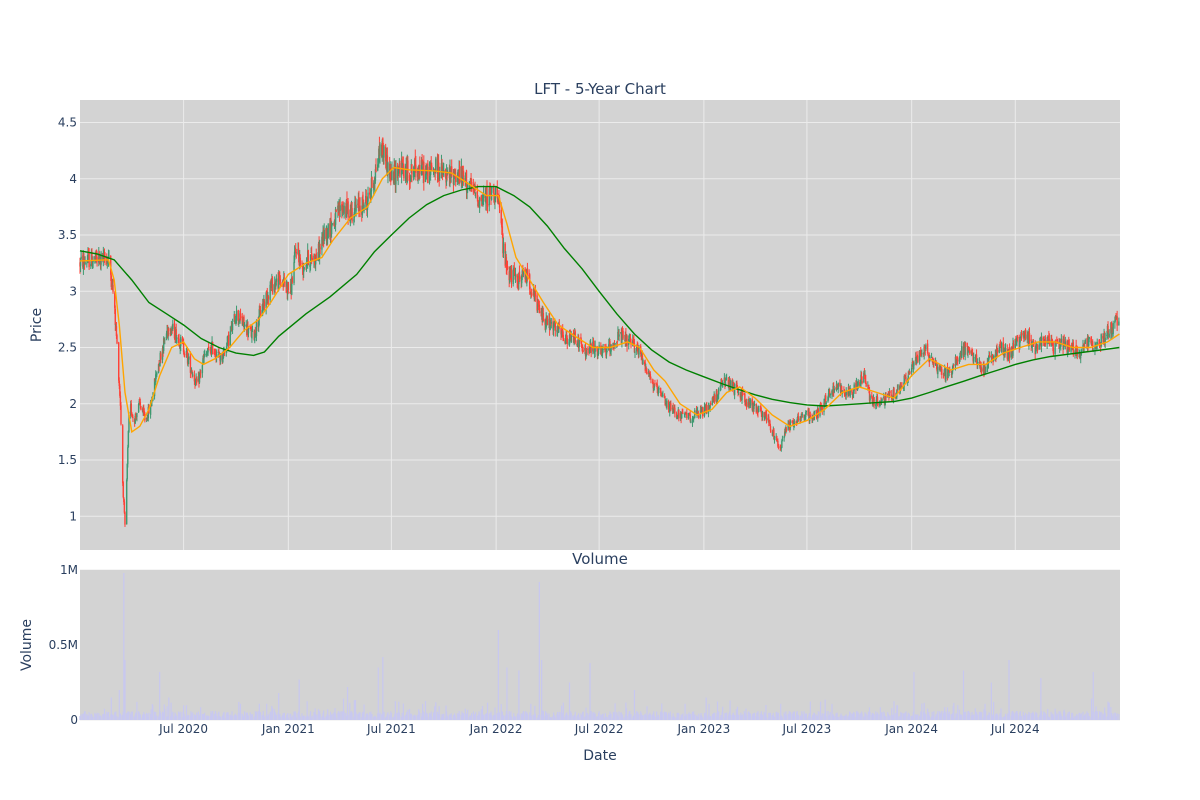 The width and height of the screenshot is (1200, 800). Describe the element at coordinates (496, 729) in the screenshot. I see `x-tick-label: Jan 2022` at that location.